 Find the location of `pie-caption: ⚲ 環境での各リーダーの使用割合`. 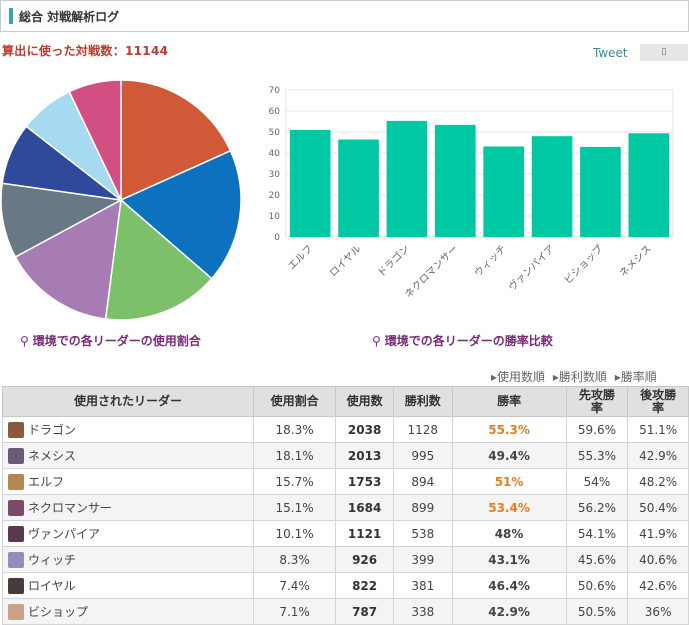

pie-caption: ⚲ 環境での各リーダーの使用割合 is located at coordinates (110, 340).